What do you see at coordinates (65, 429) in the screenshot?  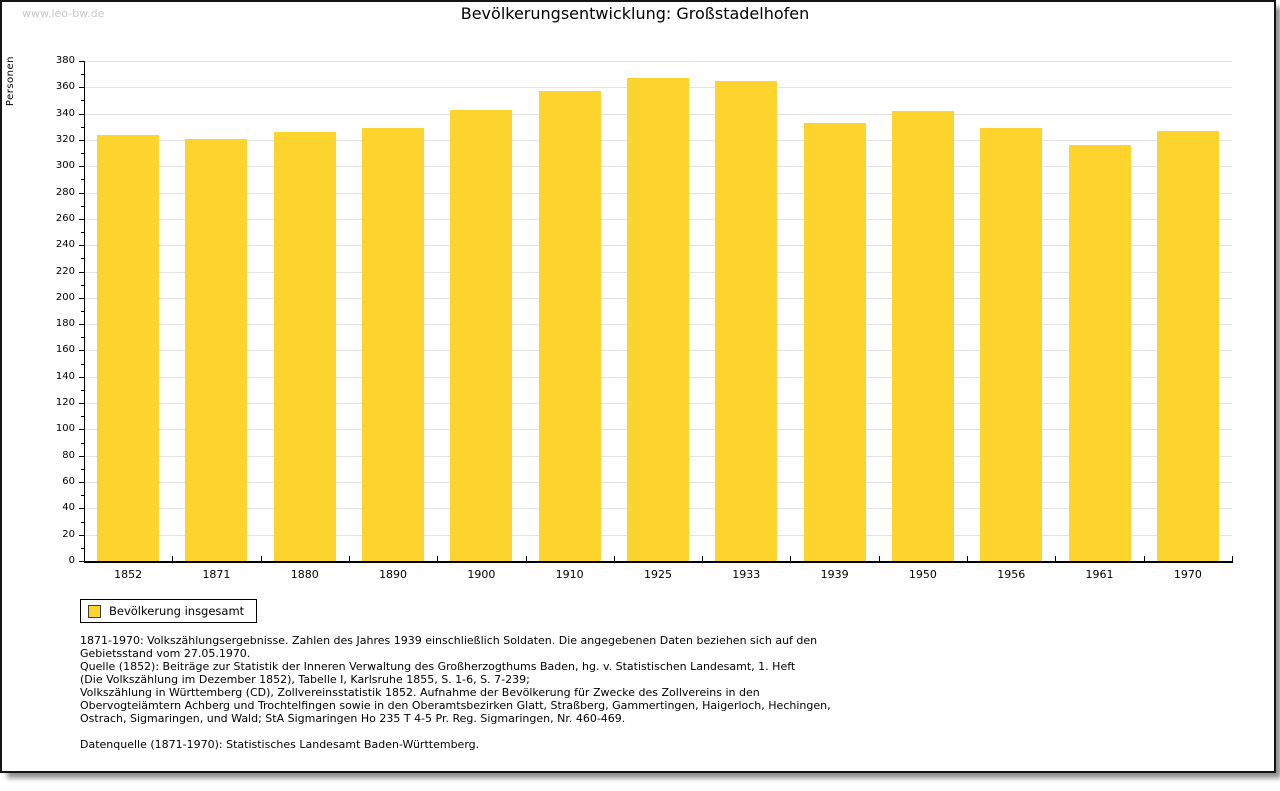 I see `y-axis-tick-label: 100` at bounding box center [65, 429].